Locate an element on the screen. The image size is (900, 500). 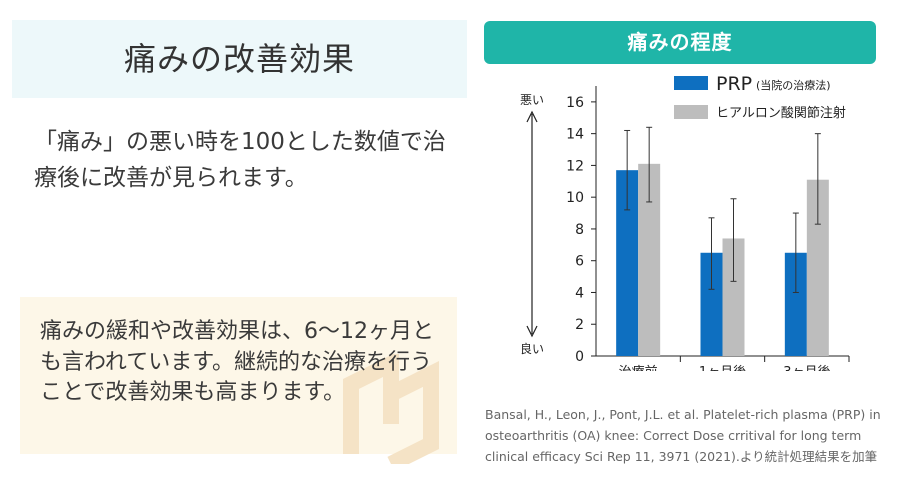
title-panel: 痛みの改善効果 is located at coordinates (239, 59).